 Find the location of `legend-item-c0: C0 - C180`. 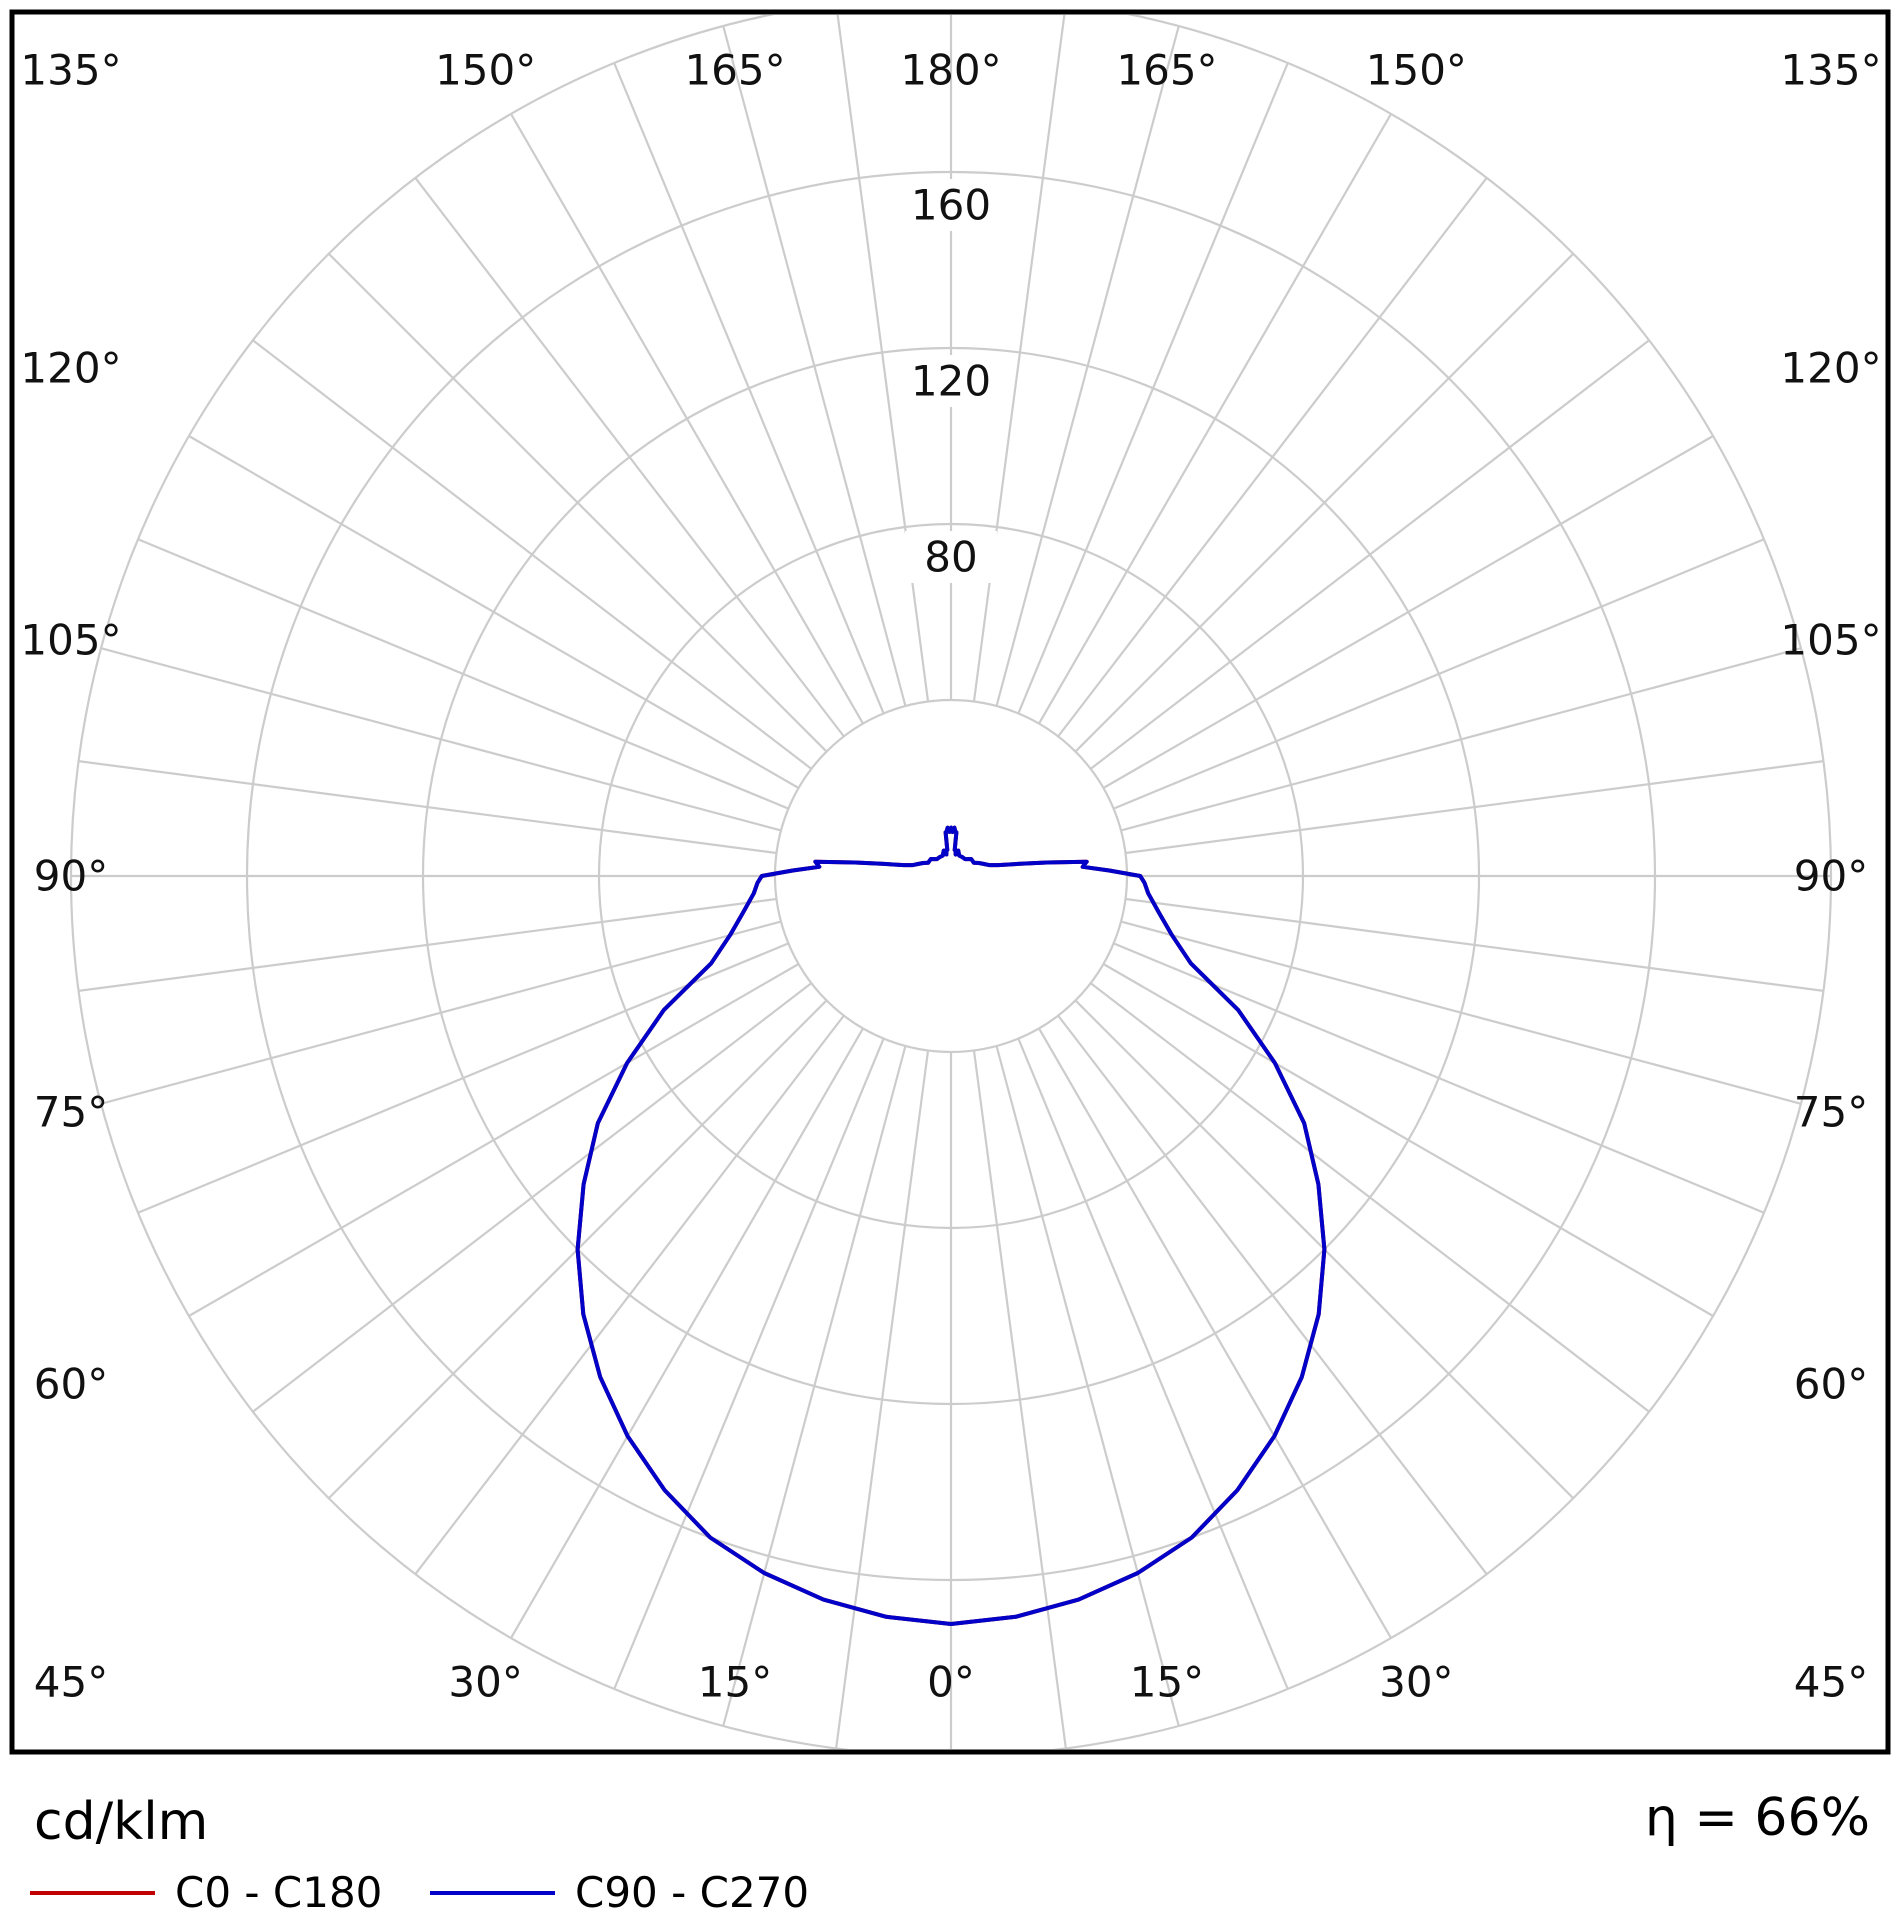

legend-item-c0: C0 - C180 is located at coordinates (206, 1892).